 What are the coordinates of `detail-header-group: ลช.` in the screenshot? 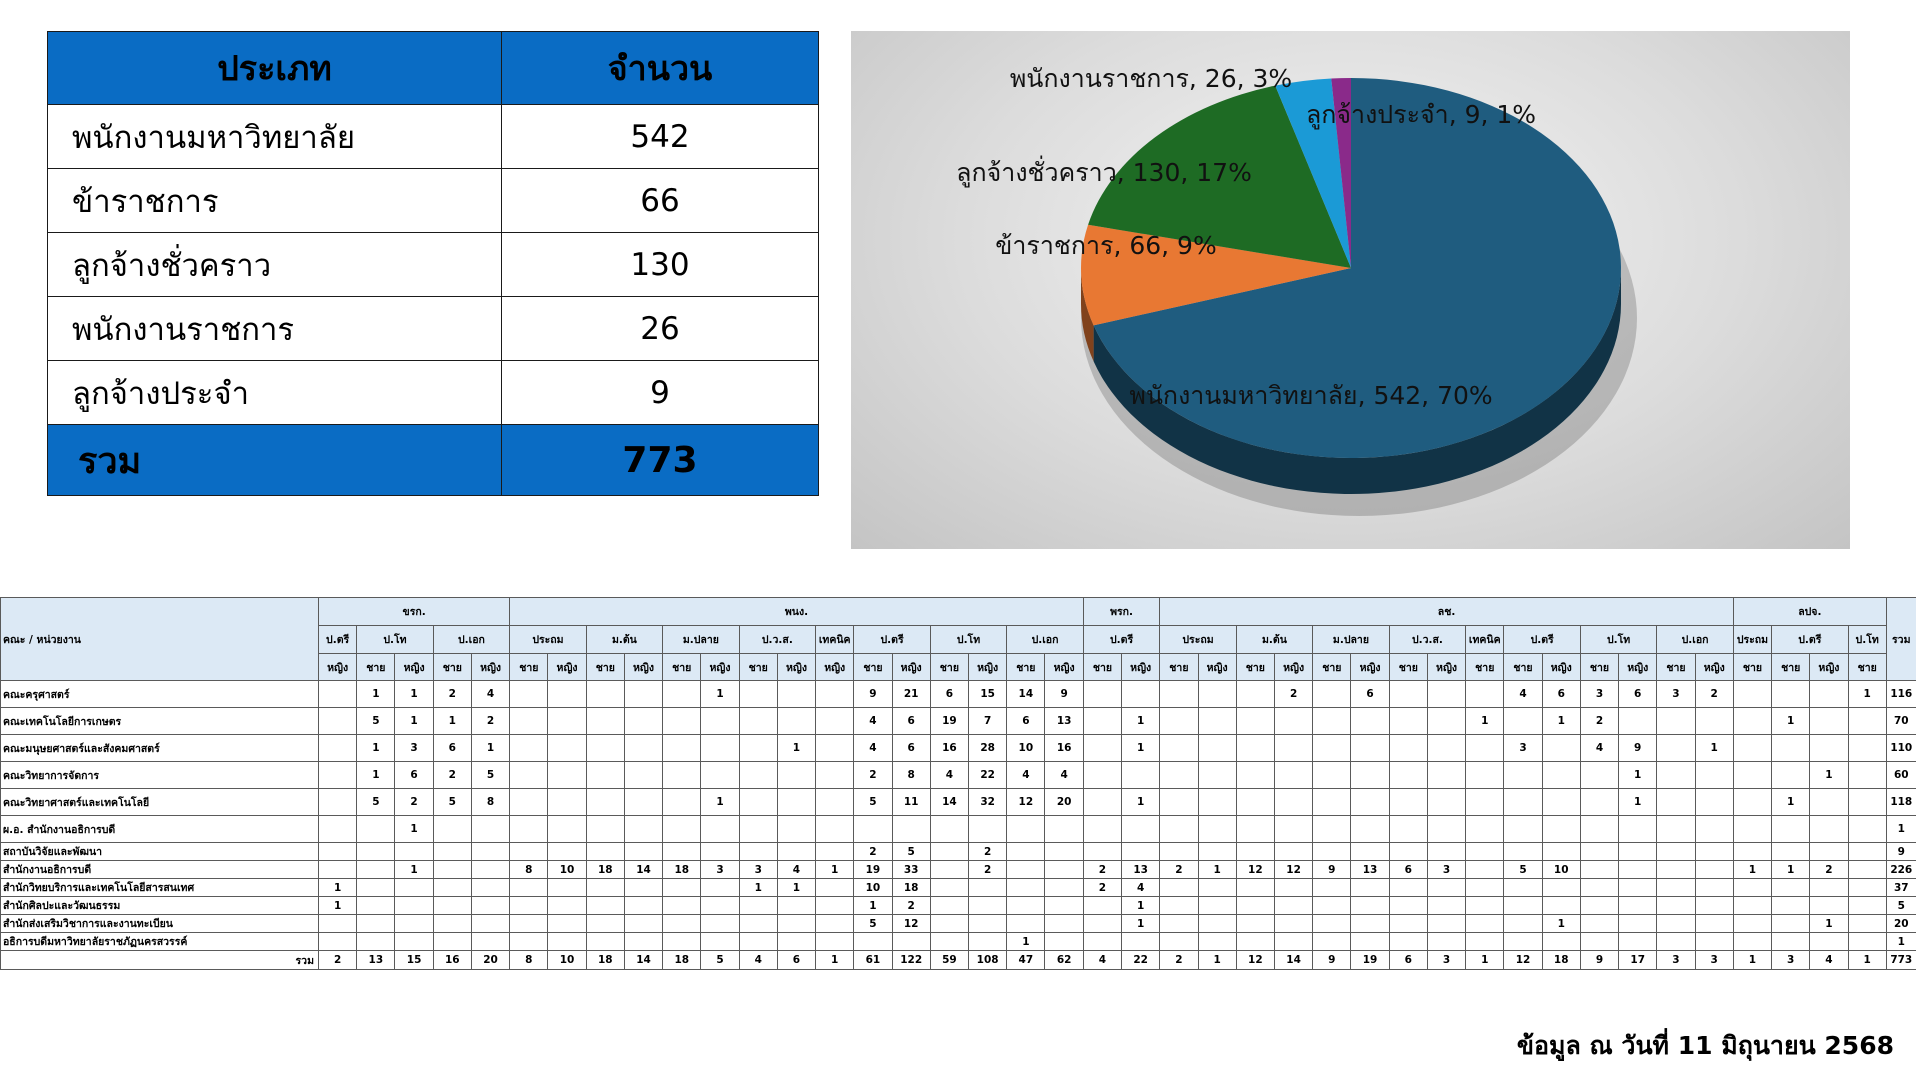 It's located at (1446, 611).